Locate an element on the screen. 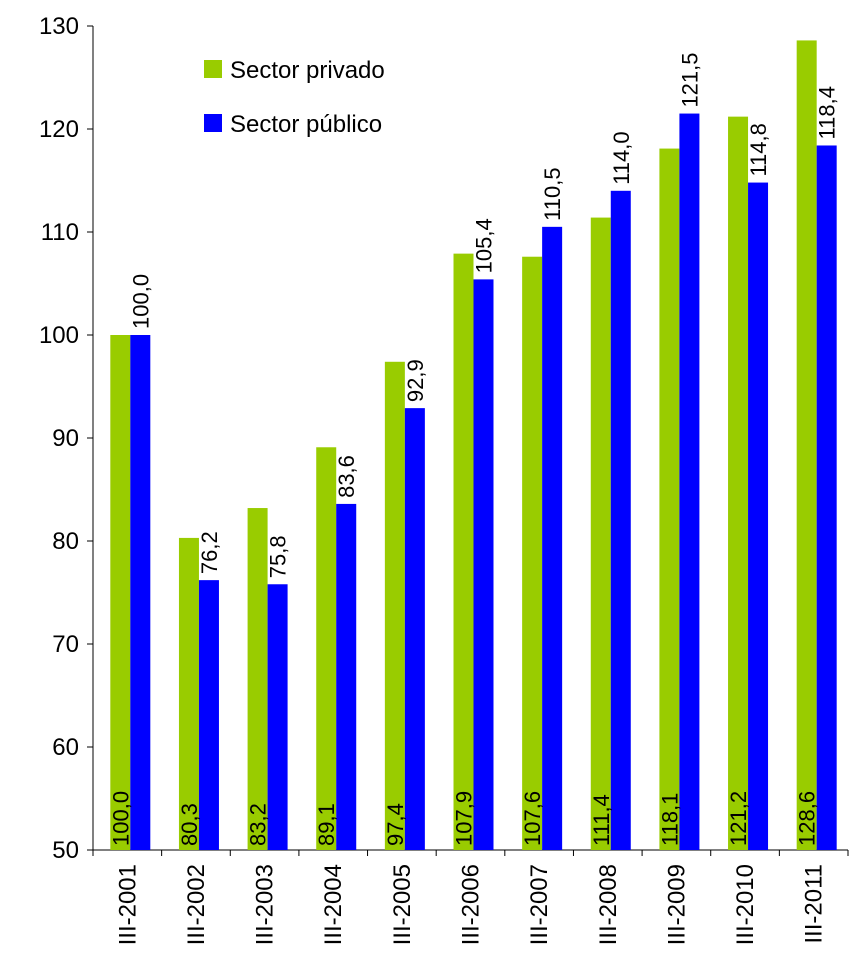 The width and height of the screenshot is (852, 967). y-tick-label: 90 is located at coordinates (65, 438).